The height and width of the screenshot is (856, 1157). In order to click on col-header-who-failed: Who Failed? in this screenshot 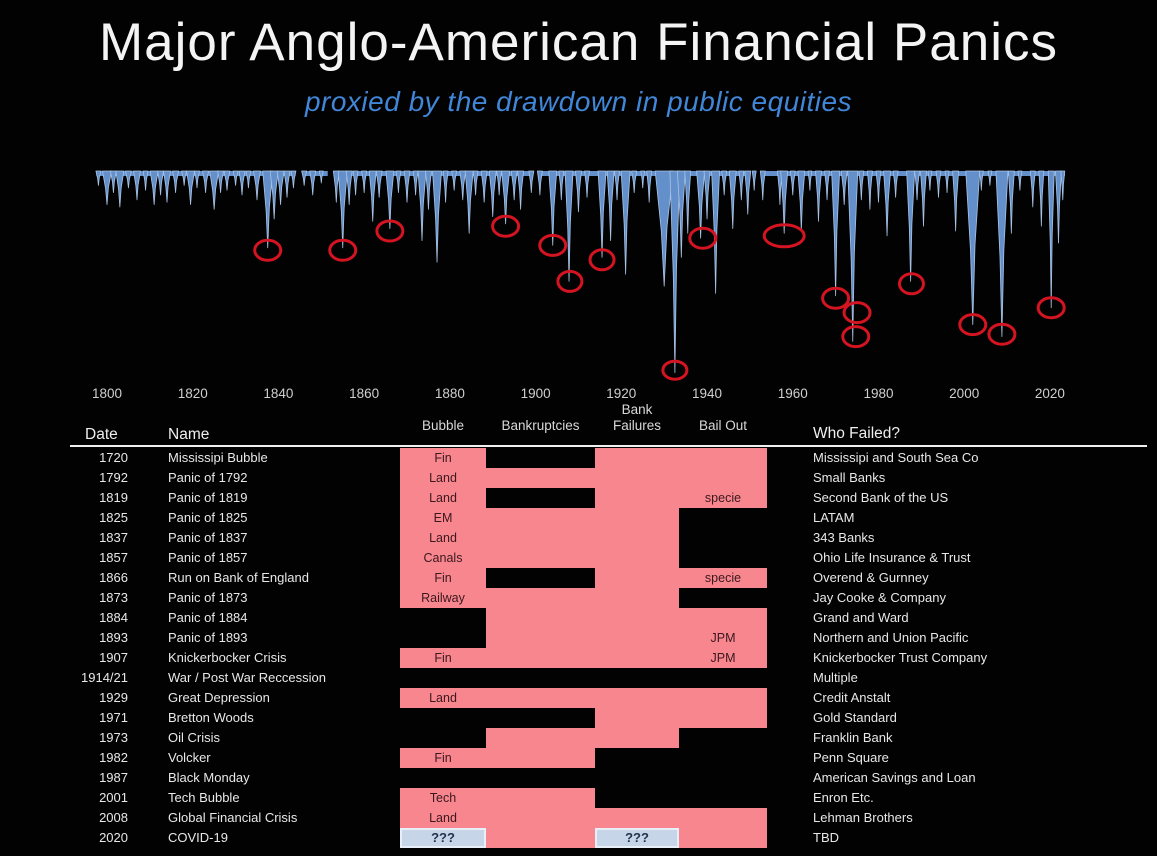, I will do `click(857, 433)`.